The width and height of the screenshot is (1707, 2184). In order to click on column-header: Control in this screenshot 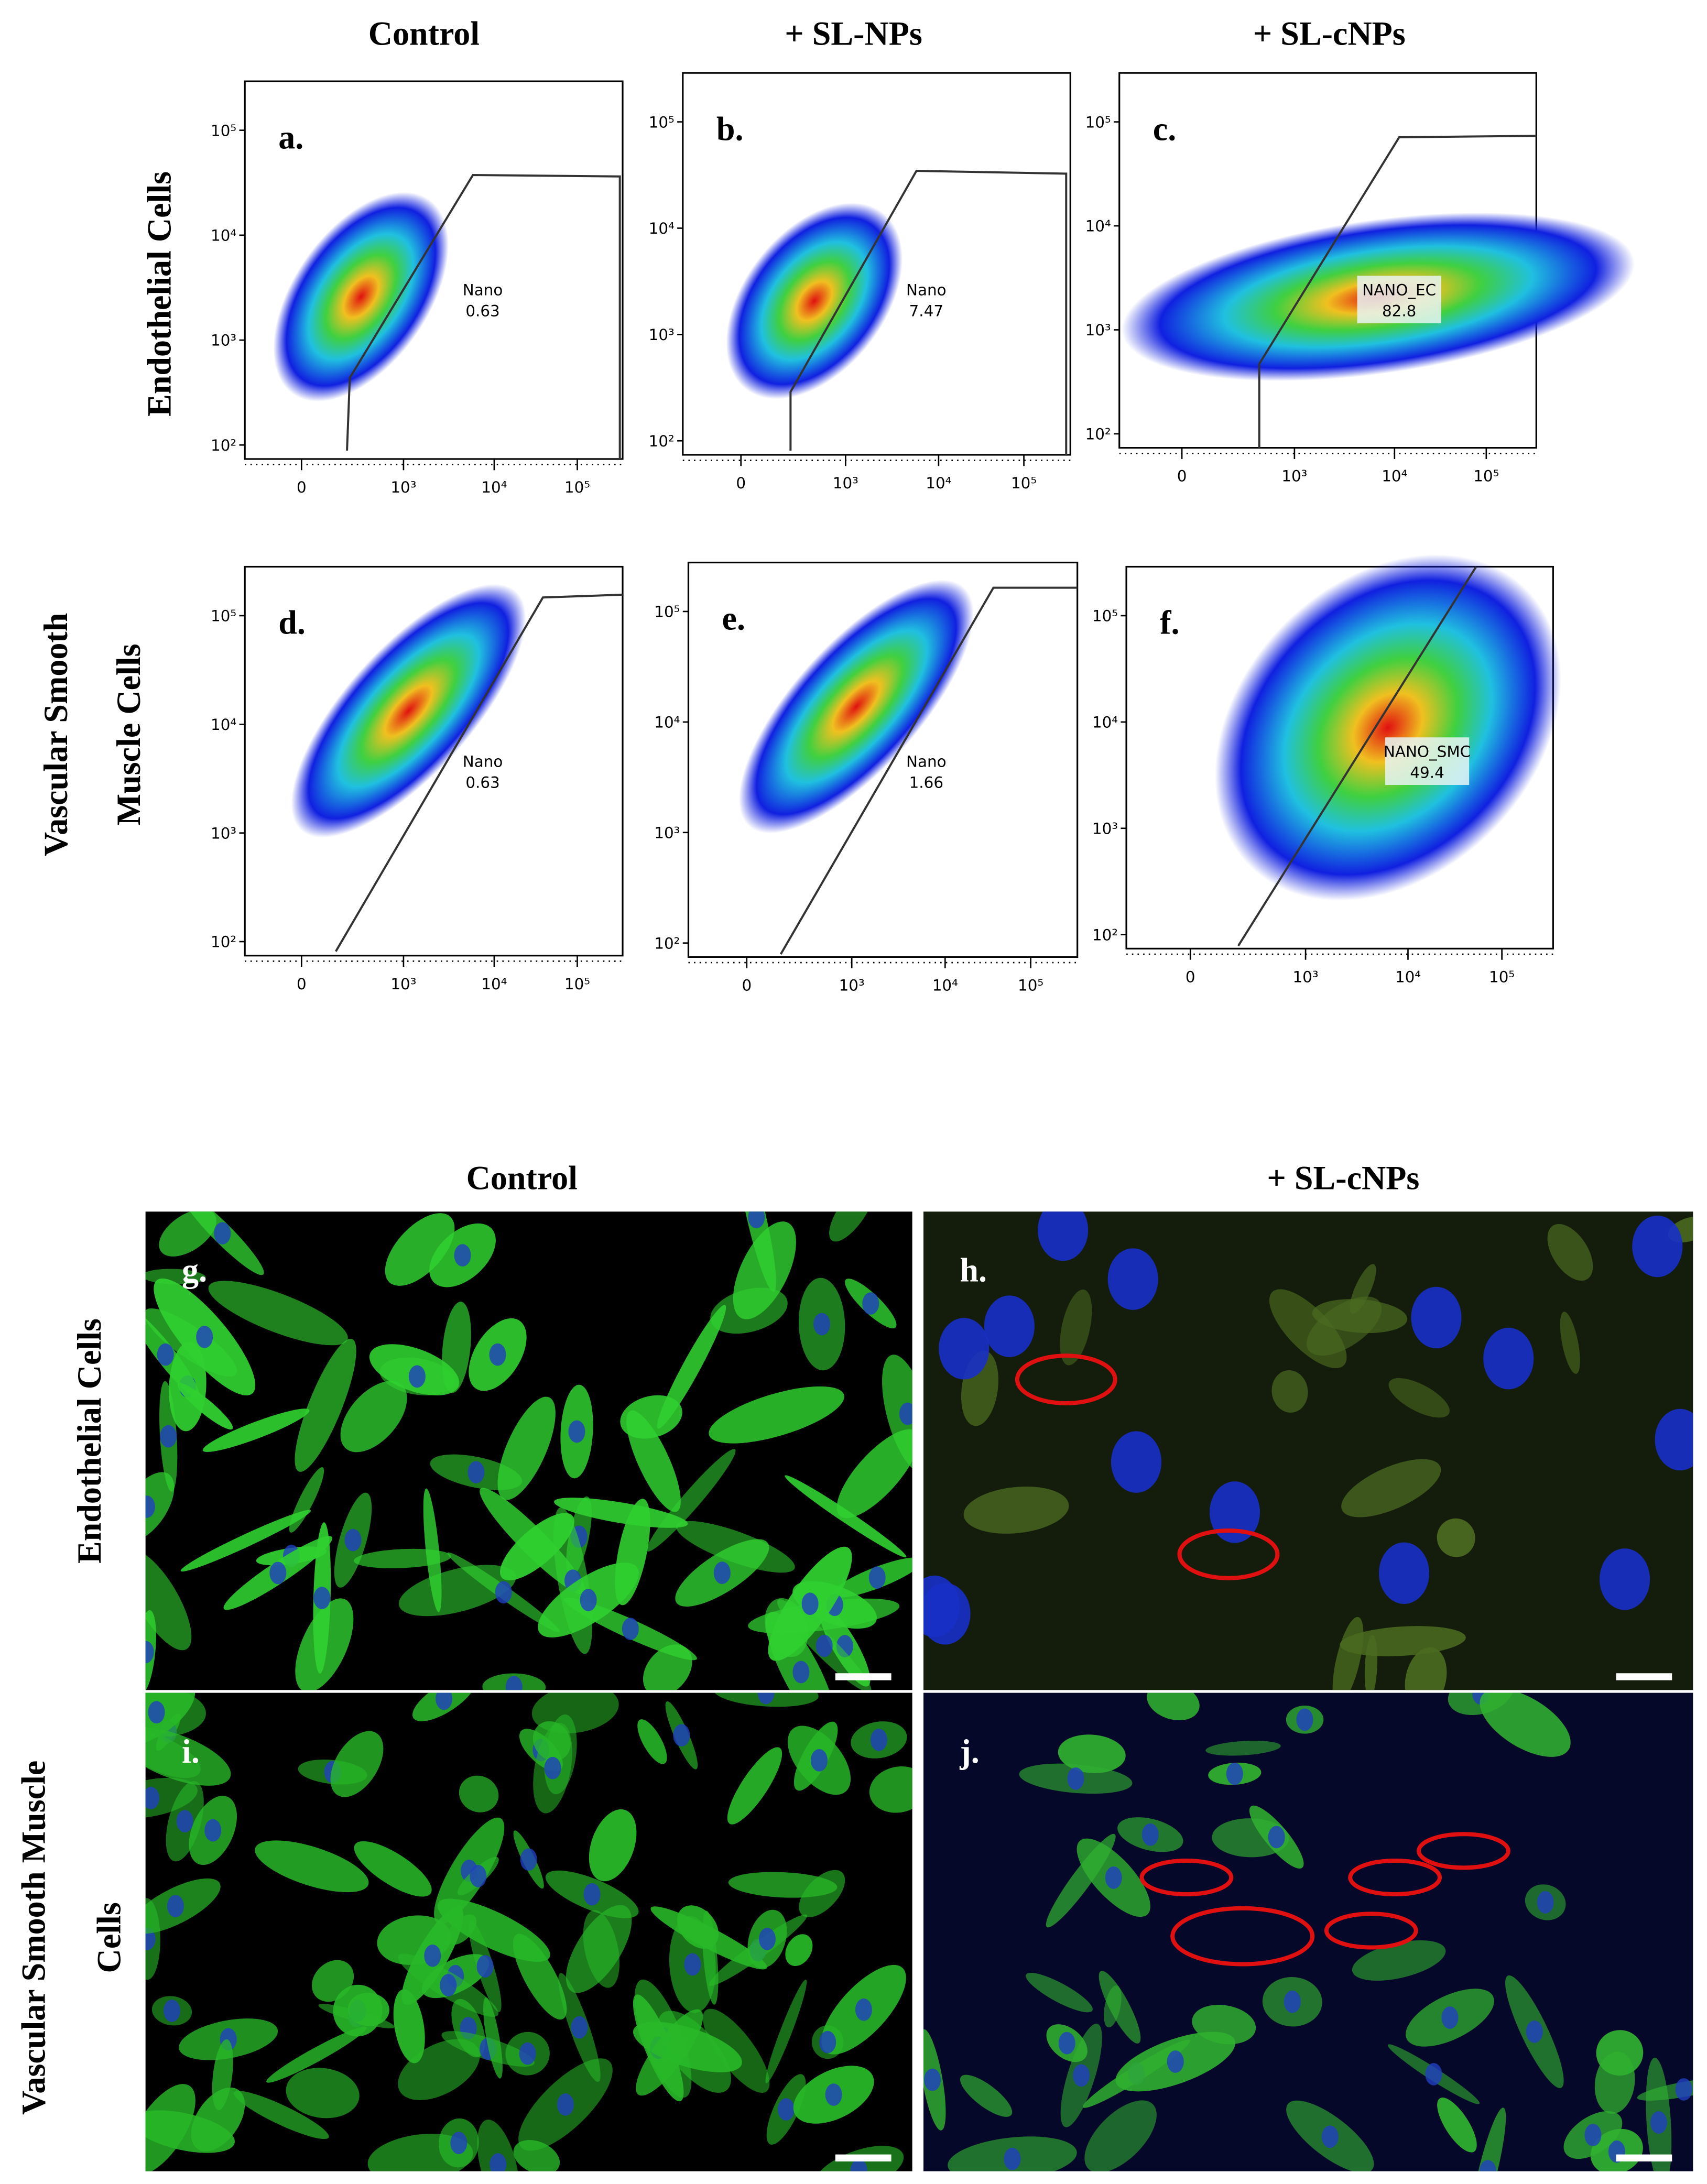, I will do `click(424, 33)`.